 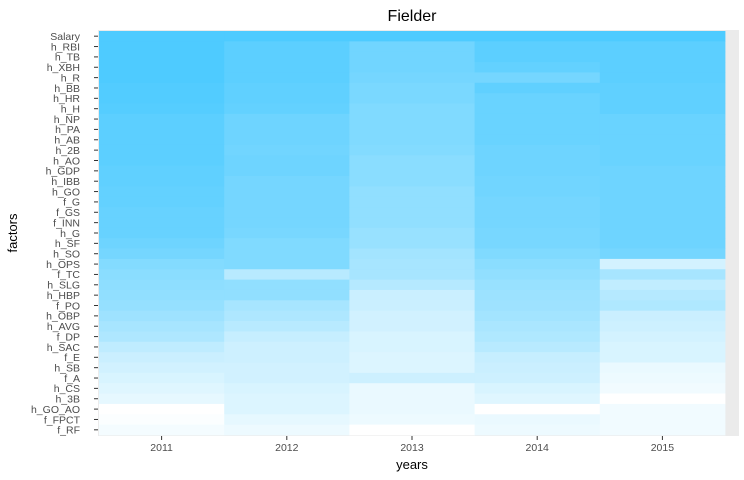 What do you see at coordinates (67, 120) in the screenshot?
I see `y-tick-label: h_NP` at bounding box center [67, 120].